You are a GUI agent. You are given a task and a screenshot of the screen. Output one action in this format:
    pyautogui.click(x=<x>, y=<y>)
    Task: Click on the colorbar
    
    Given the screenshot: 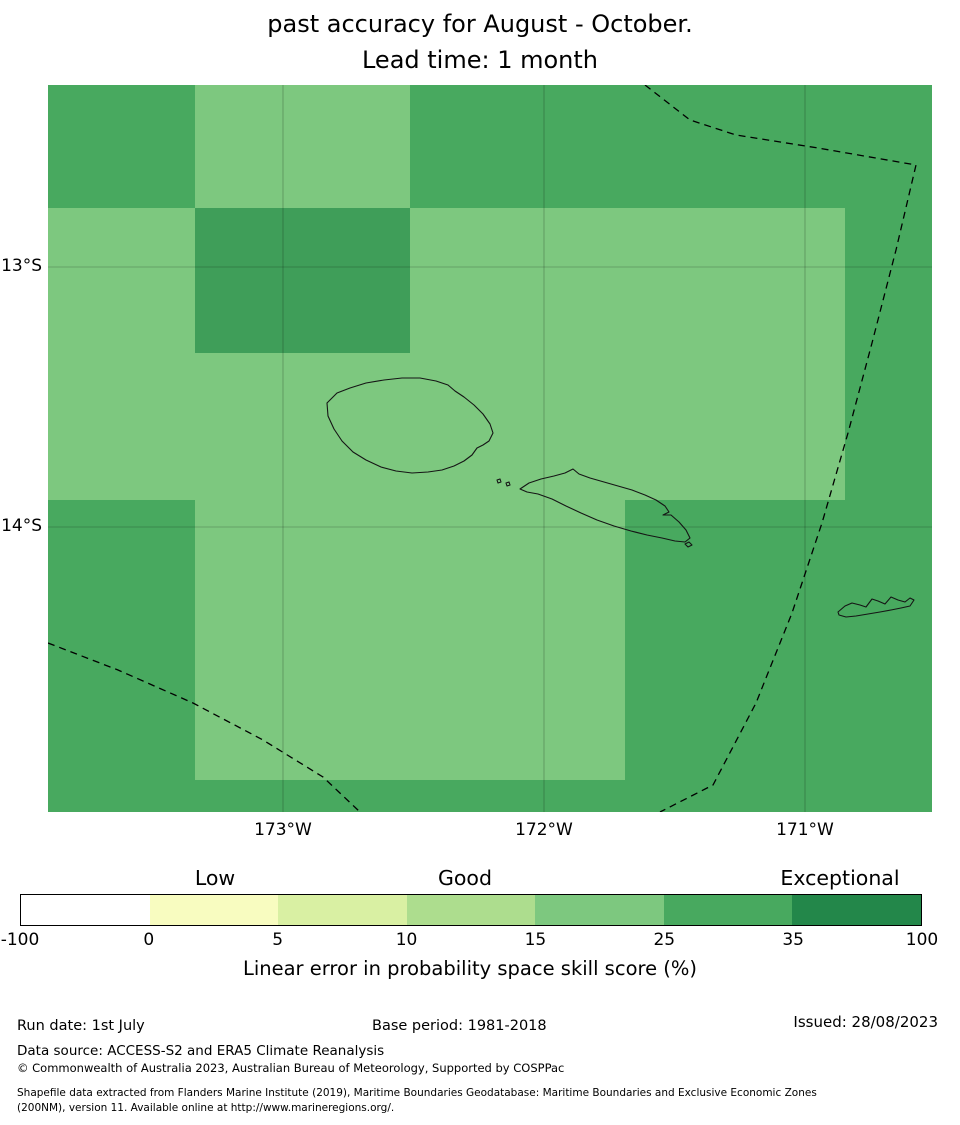 What is the action you would take?
    pyautogui.click(x=471, y=910)
    